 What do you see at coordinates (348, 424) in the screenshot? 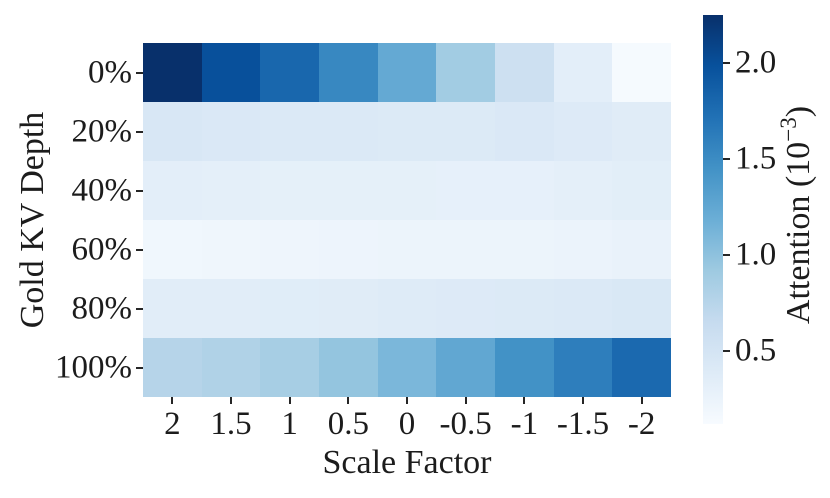
I see `x-tick-label: 0.5` at bounding box center [348, 424].